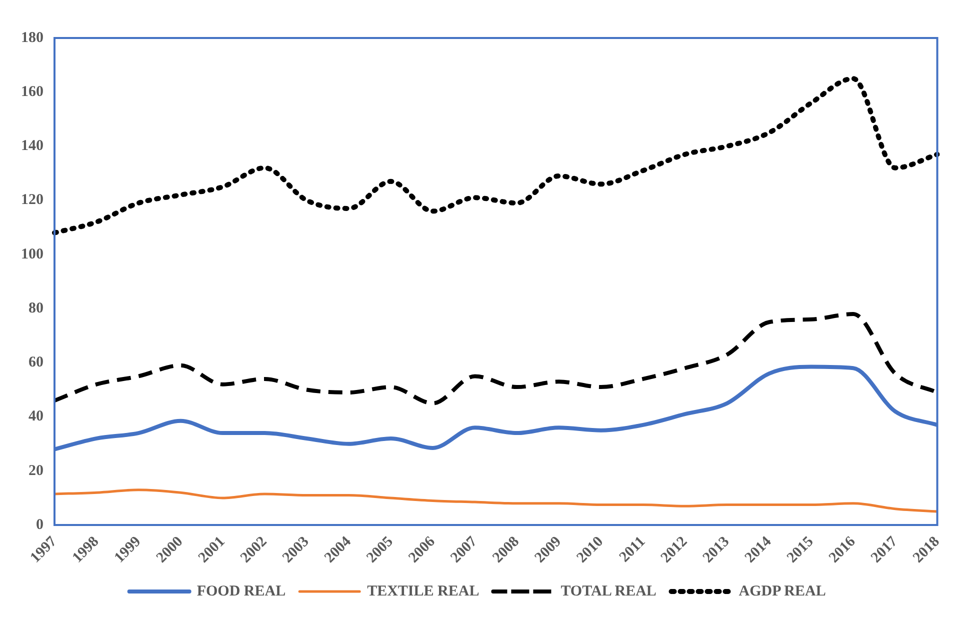 The image size is (965, 626). Describe the element at coordinates (36, 470) in the screenshot. I see `y-tick-label: 20` at that location.